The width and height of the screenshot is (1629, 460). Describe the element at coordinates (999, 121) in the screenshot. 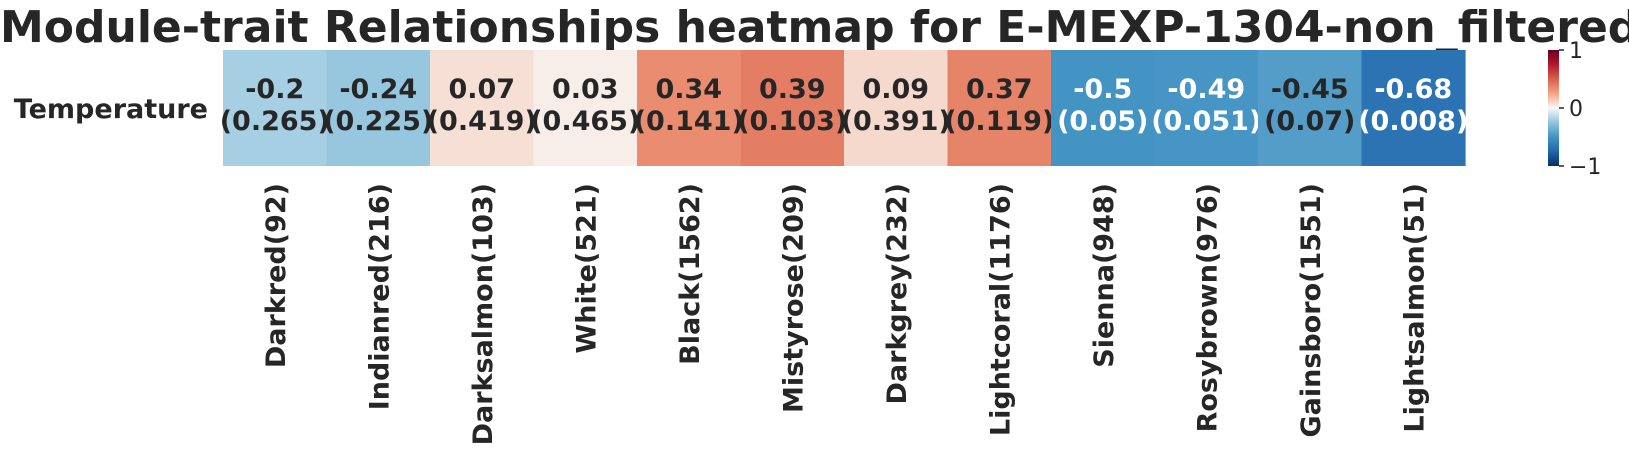

I see `cell-pvalue-label: (0.119)` at that location.